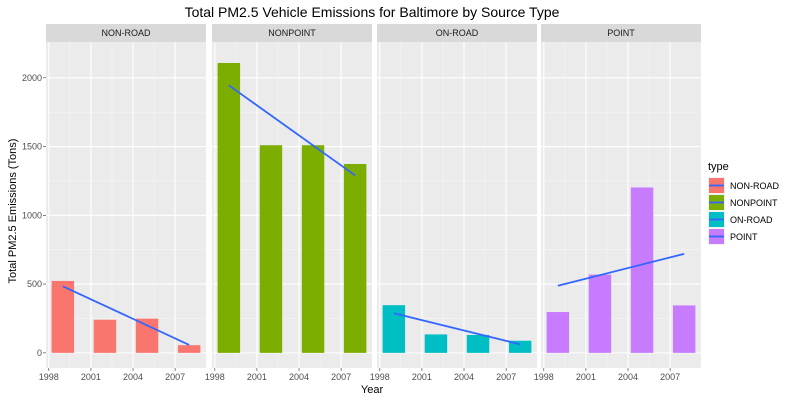 The height and width of the screenshot is (400, 800). What do you see at coordinates (558, 332) in the screenshot?
I see `bar-point-1999` at bounding box center [558, 332].